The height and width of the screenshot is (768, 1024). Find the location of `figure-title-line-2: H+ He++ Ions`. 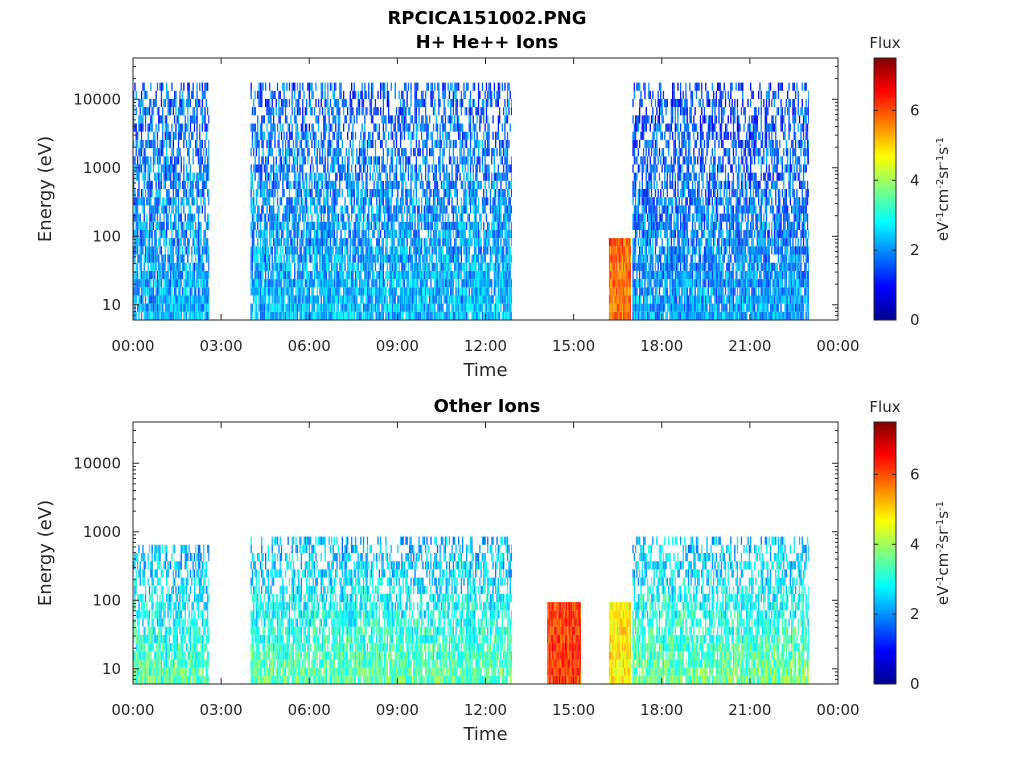

figure-title-line-2: H+ He++ Ions is located at coordinates (487, 42).